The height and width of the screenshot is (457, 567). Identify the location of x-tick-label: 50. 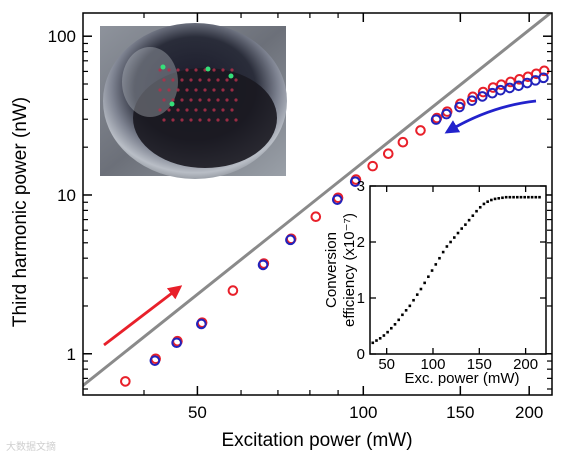
(197, 412).